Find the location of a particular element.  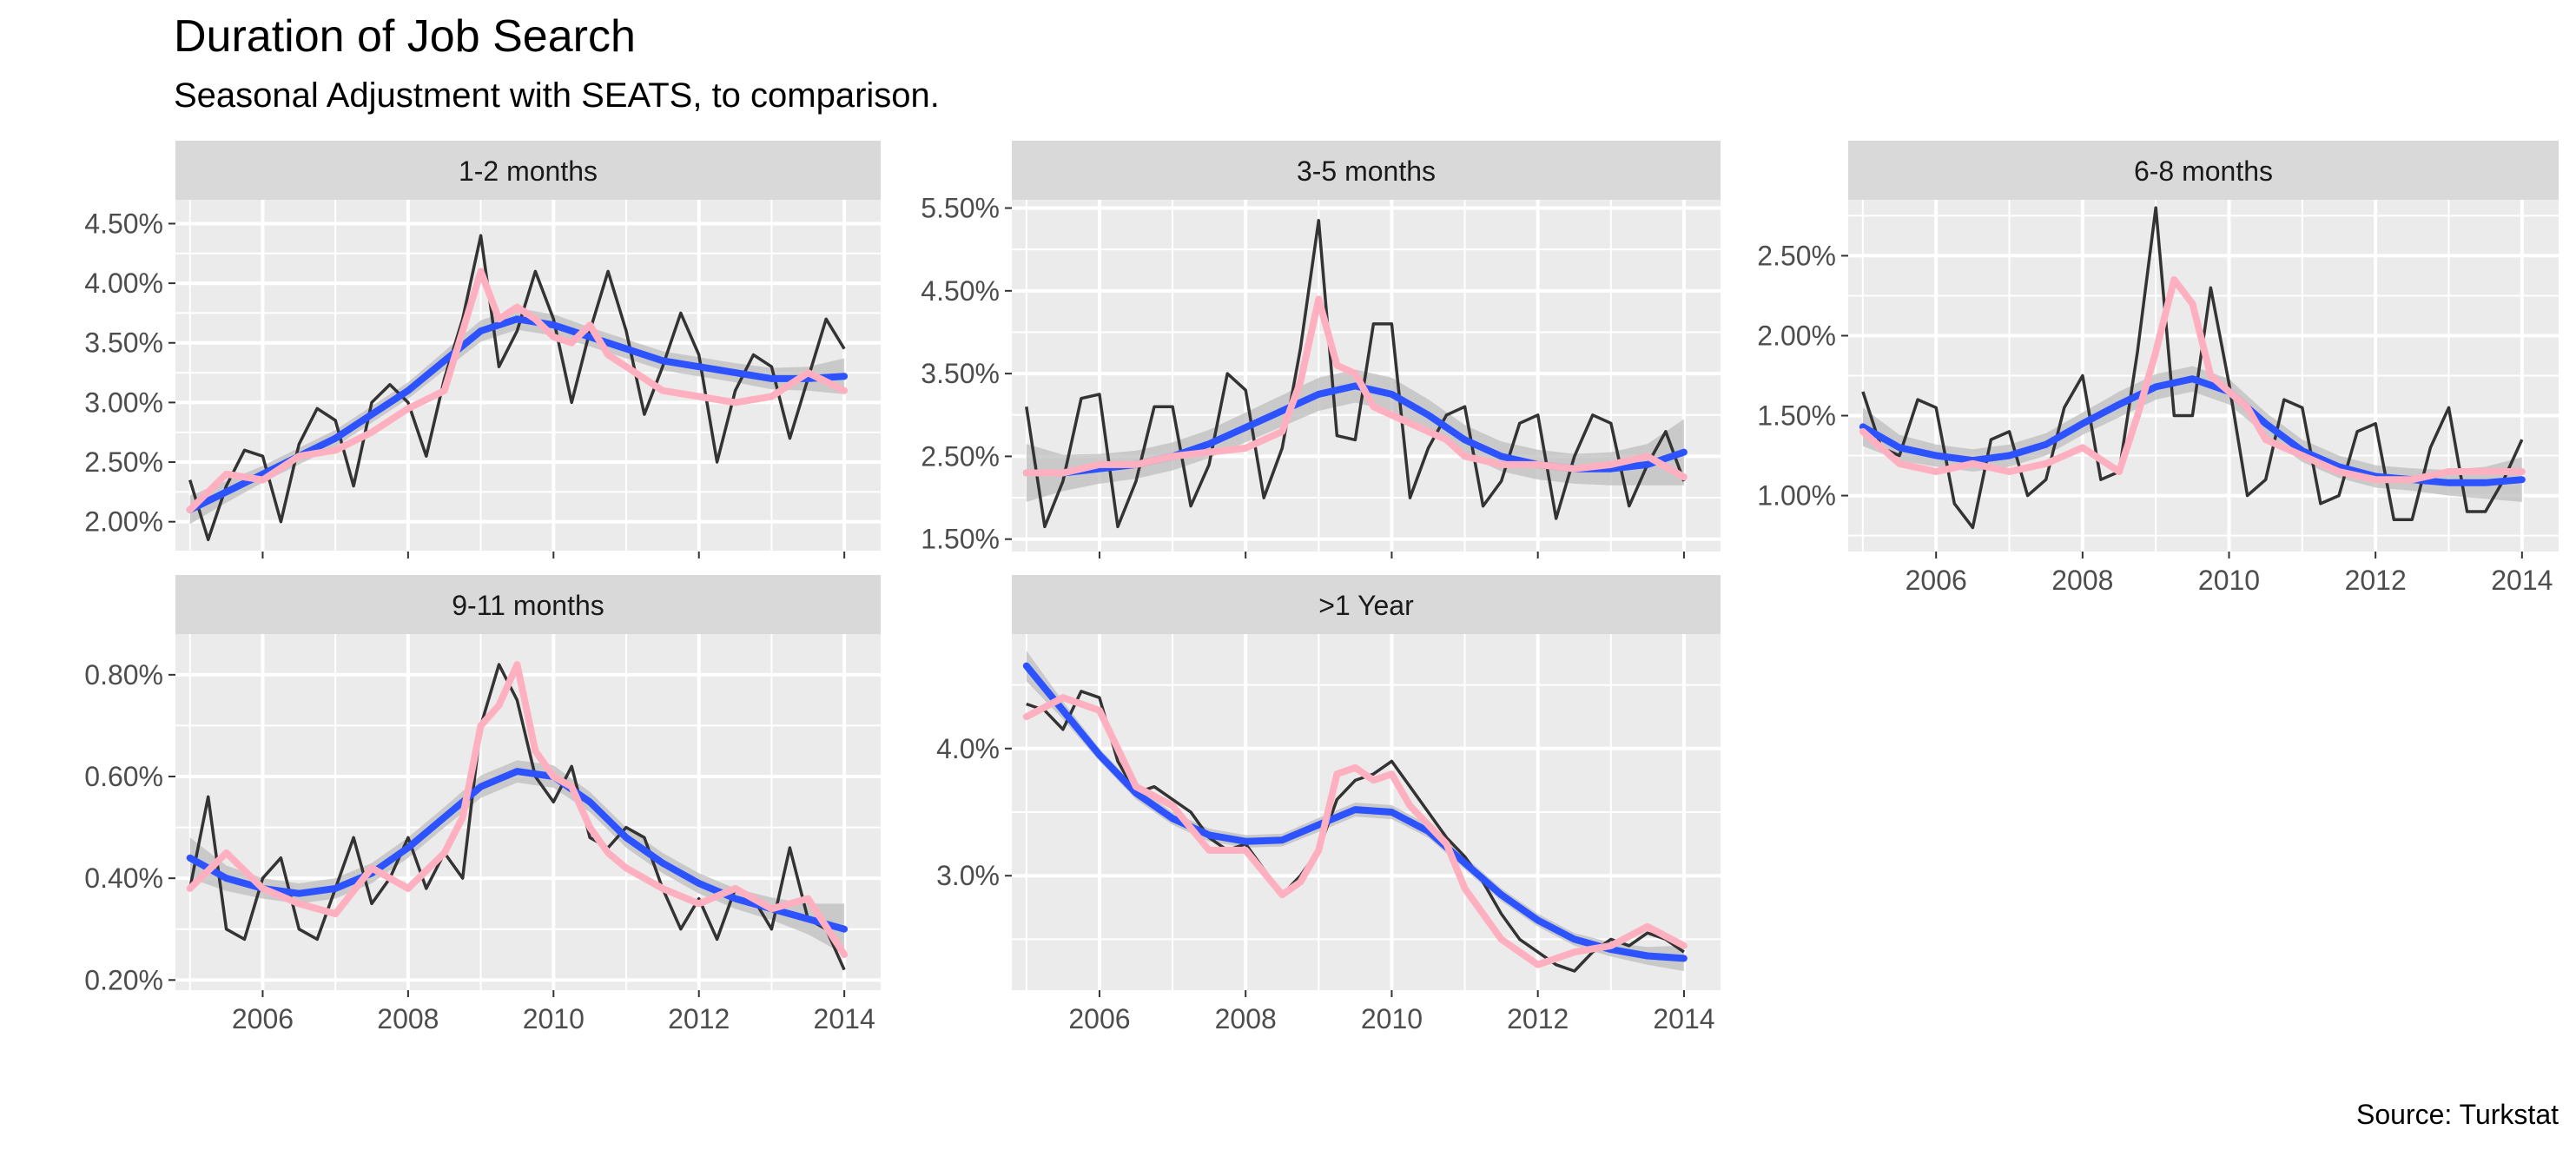

panel-1-year-strip-label: >1 Year is located at coordinates (1366, 605).